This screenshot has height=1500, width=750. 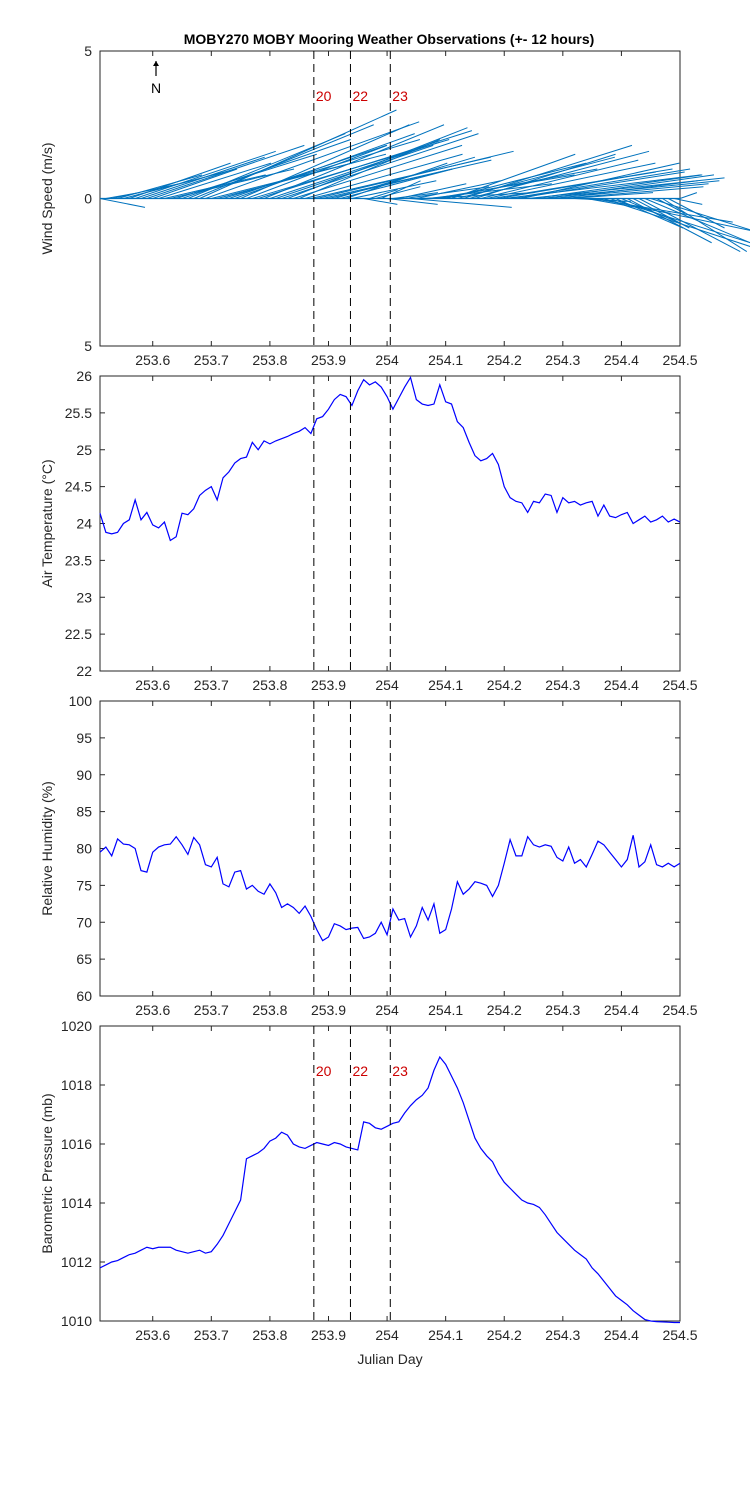 I want to click on y-tick-label: 70, so click(x=84, y=922).